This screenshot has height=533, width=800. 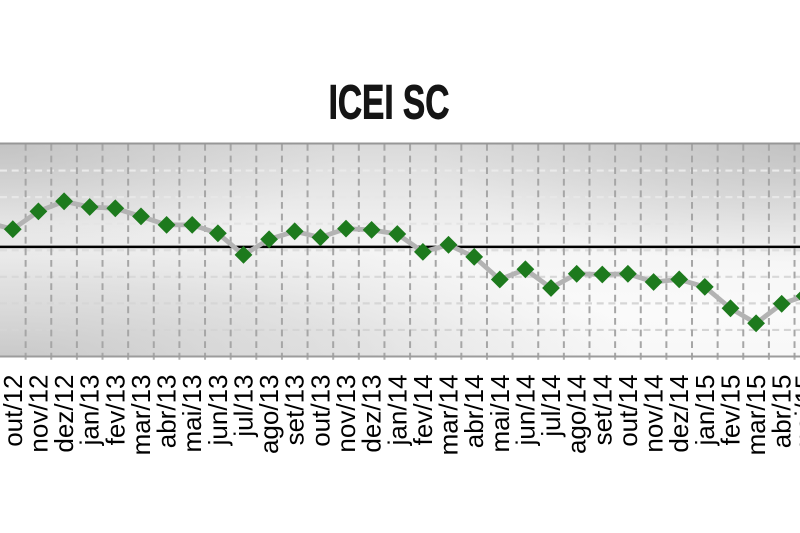 I want to click on svg-text: mar/14, so click(x=449, y=415).